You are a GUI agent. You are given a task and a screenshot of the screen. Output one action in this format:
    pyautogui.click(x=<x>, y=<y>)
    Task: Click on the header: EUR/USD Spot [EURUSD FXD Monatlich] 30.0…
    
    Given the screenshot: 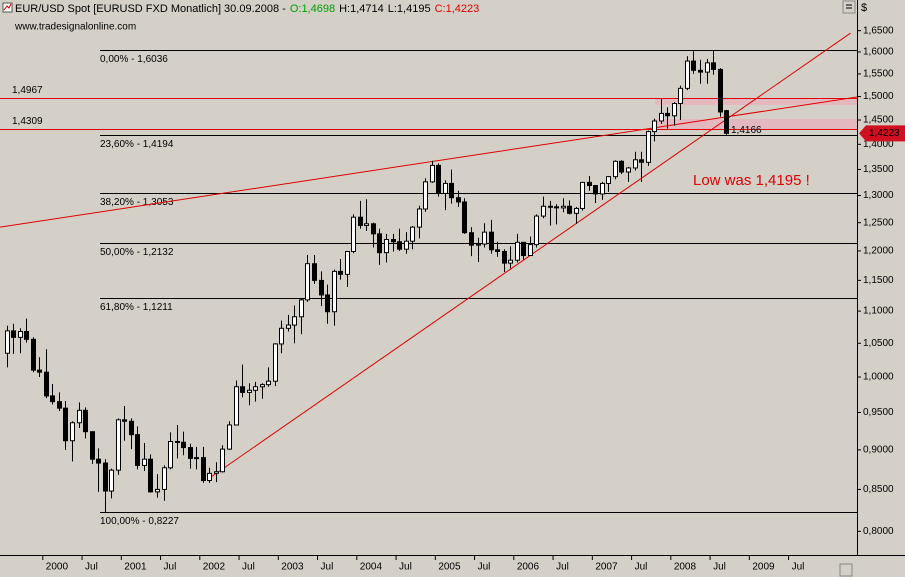 What is the action you would take?
    pyautogui.click(x=247, y=9)
    